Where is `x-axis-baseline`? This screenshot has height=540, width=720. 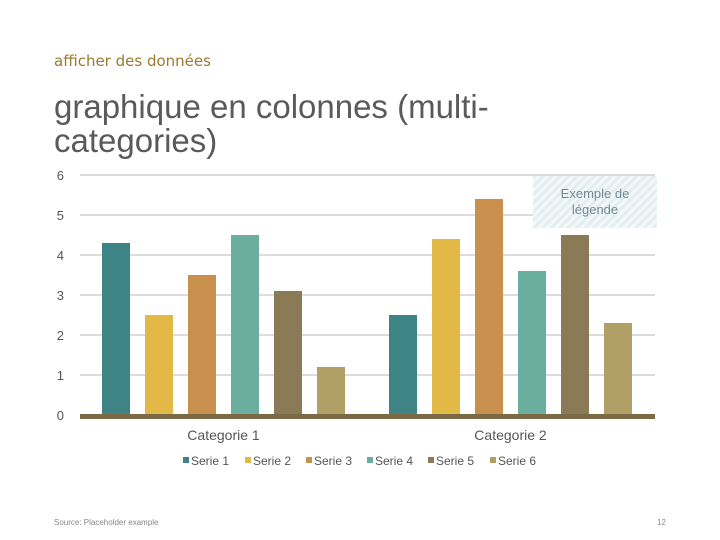 x-axis-baseline is located at coordinates (367, 416).